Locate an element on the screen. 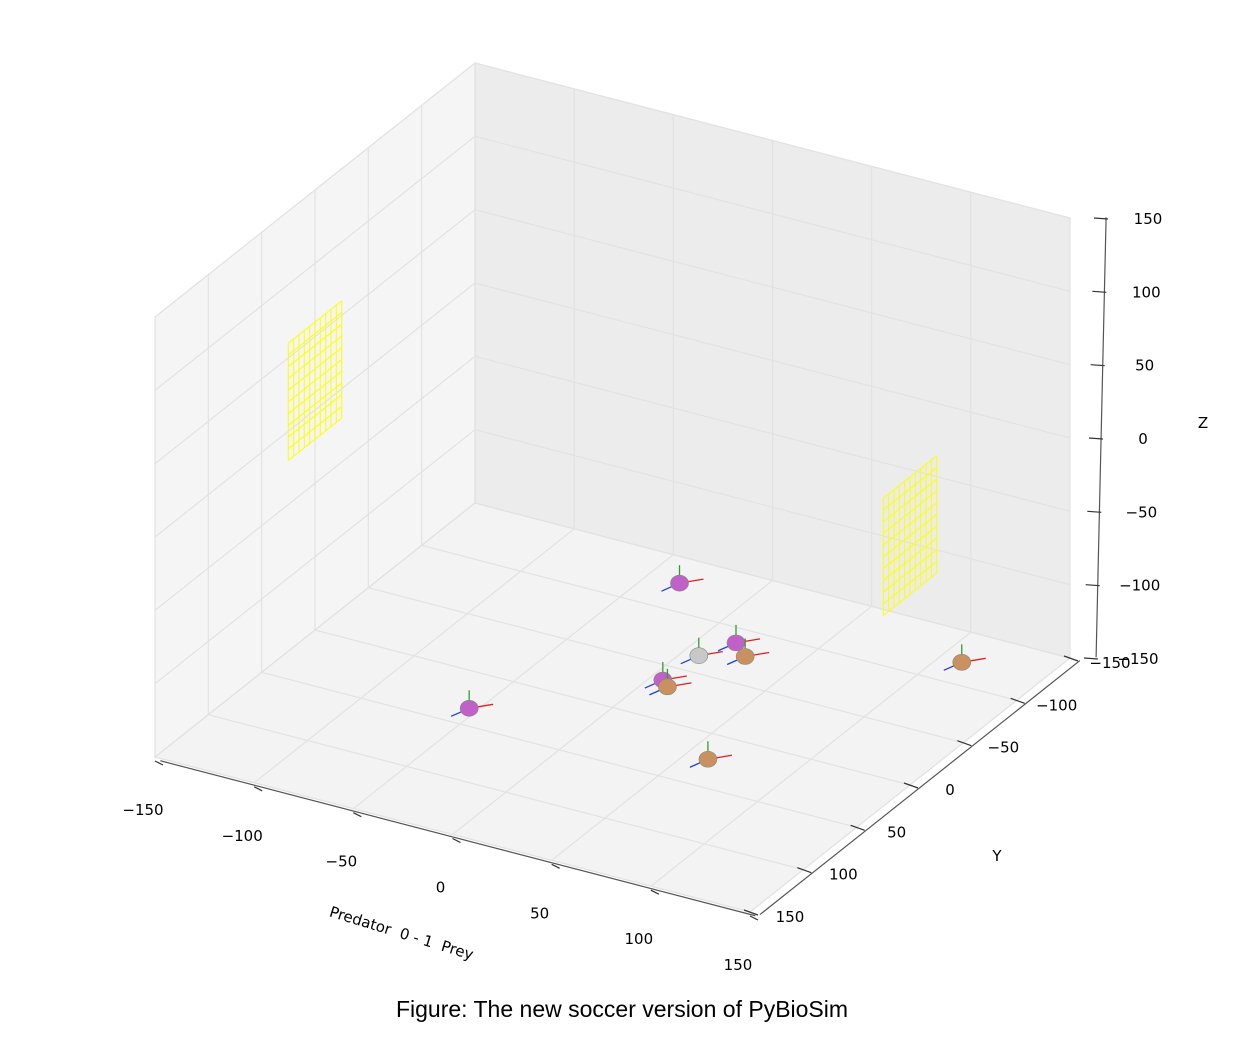  x-tick-label: −50 is located at coordinates (342, 862).